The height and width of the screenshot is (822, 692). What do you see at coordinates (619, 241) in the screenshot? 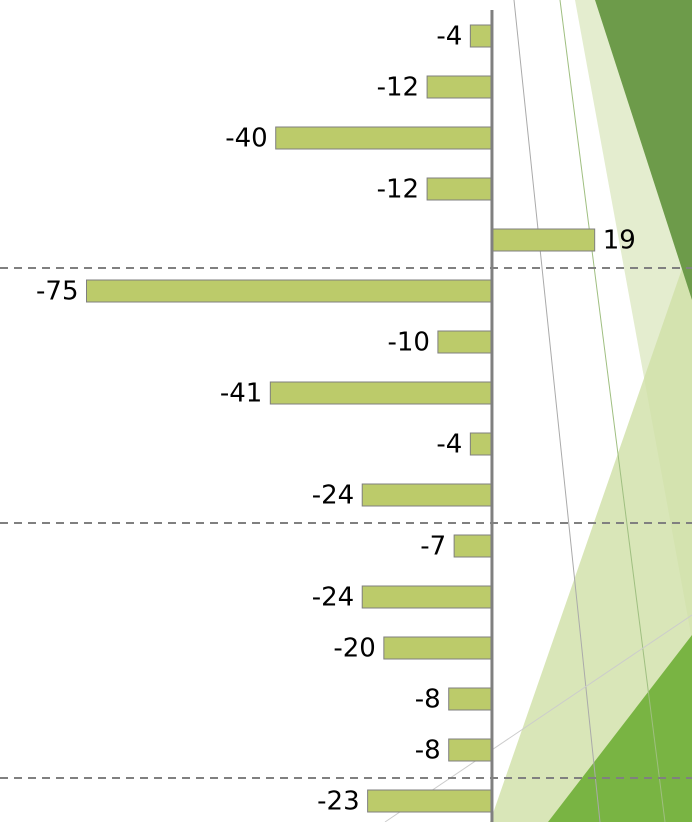
I see `value-label: 19` at bounding box center [619, 241].